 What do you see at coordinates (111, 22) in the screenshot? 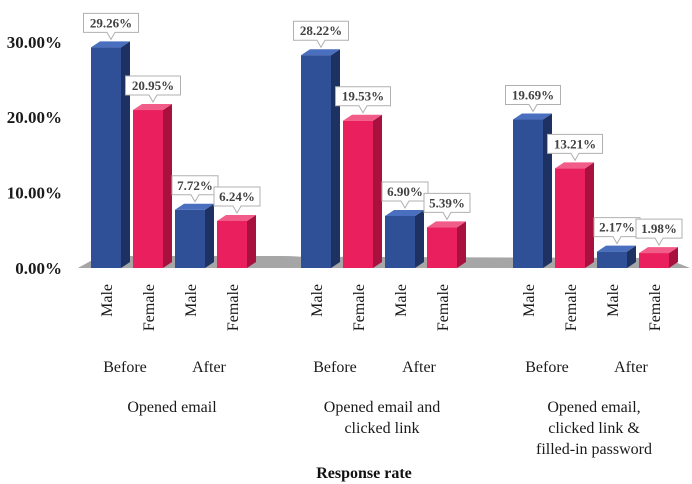
I see `data-label: 29.26%` at bounding box center [111, 22].